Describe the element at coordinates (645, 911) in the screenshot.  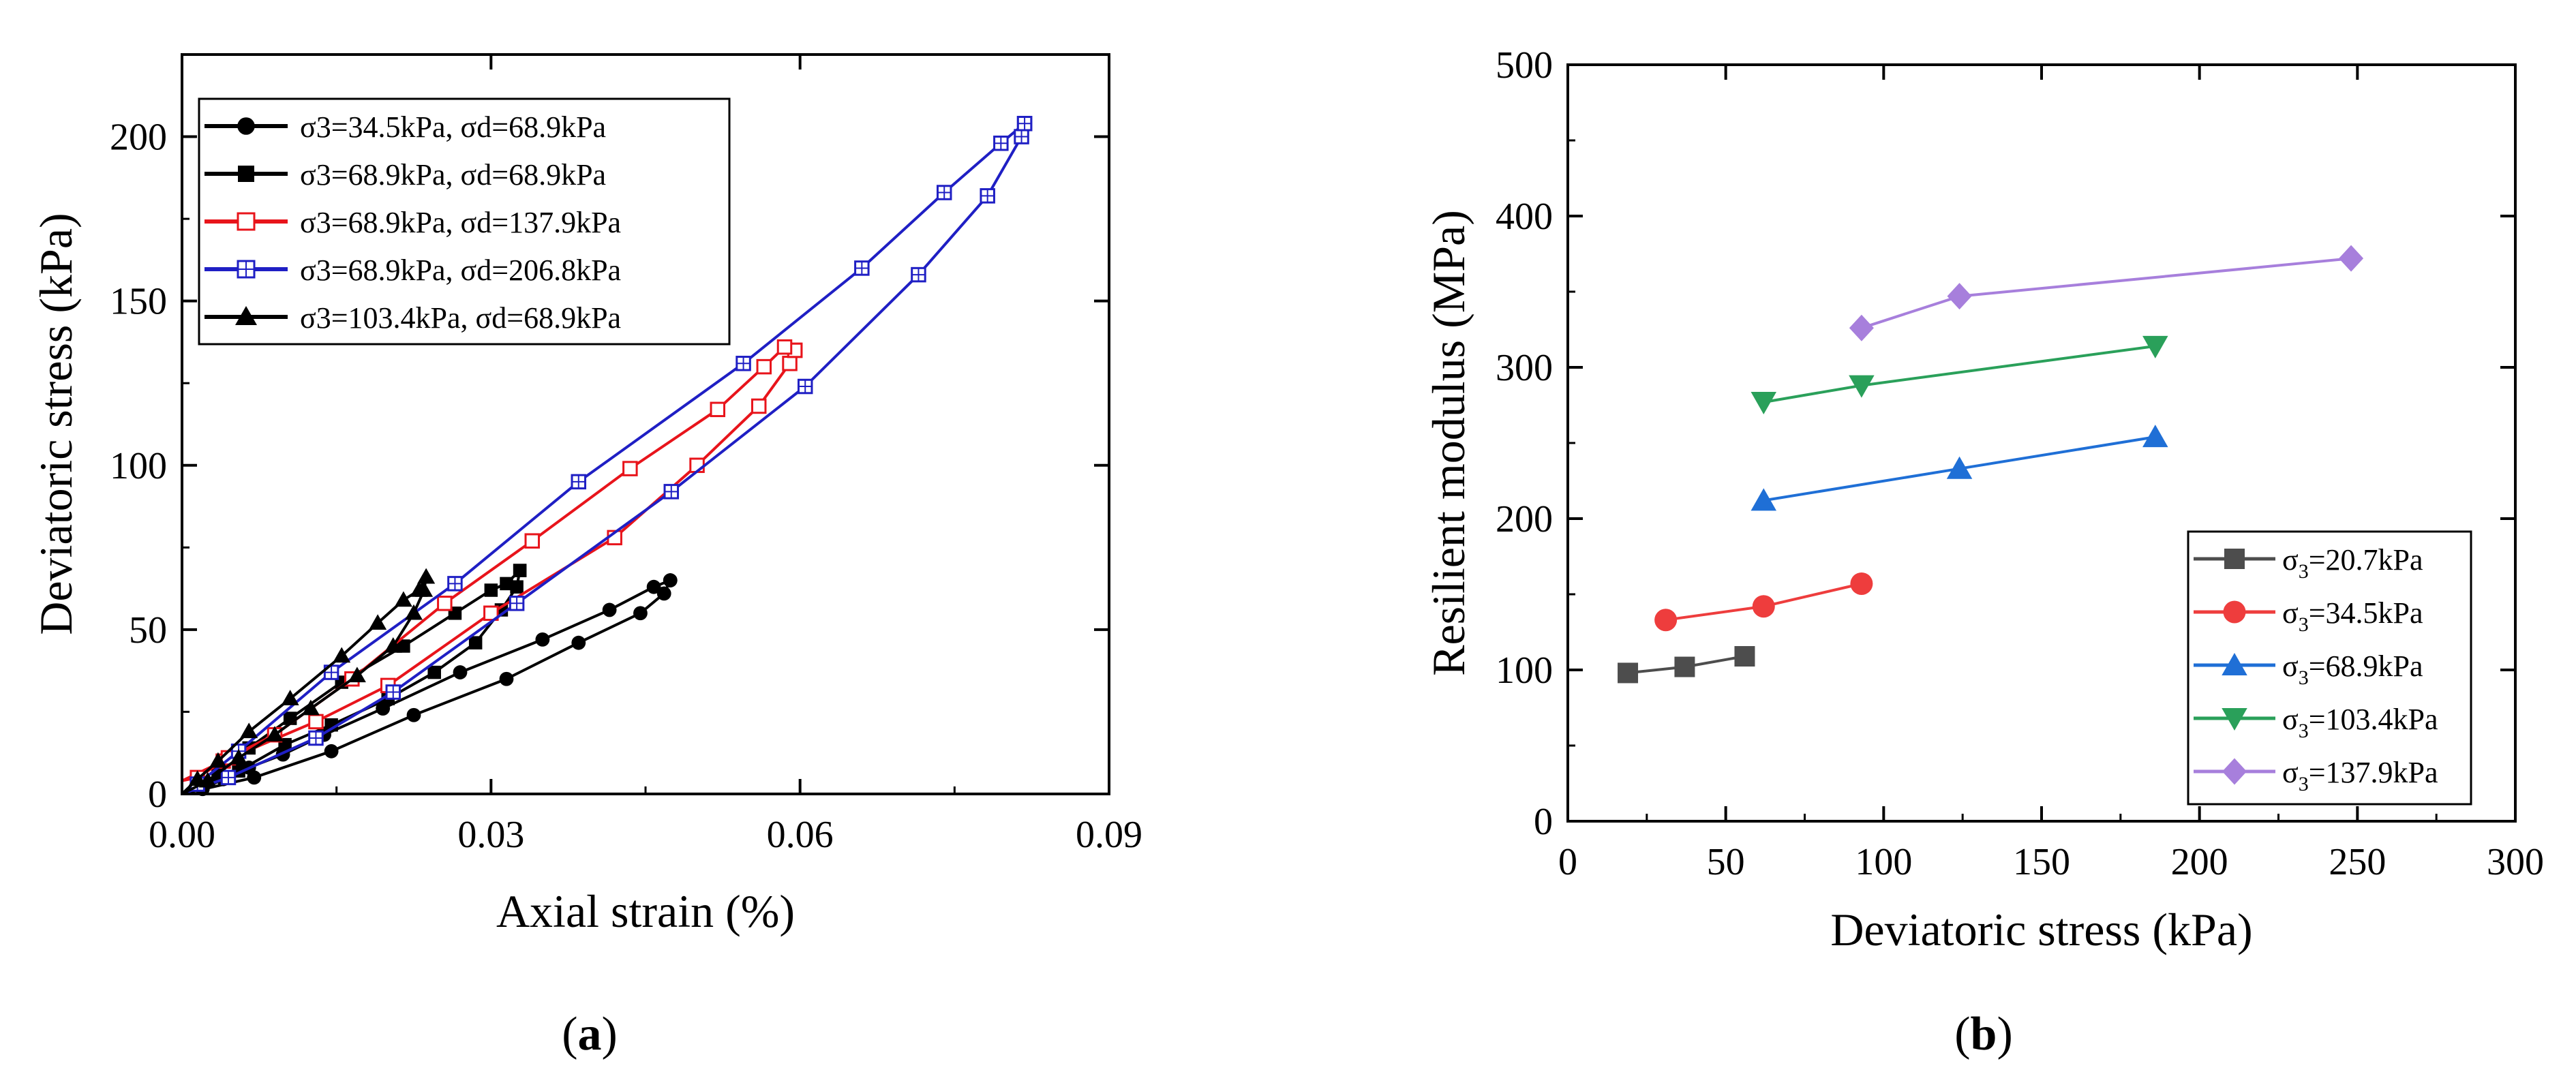
I see `chart-a-xlabel: Axial strain (%)` at that location.